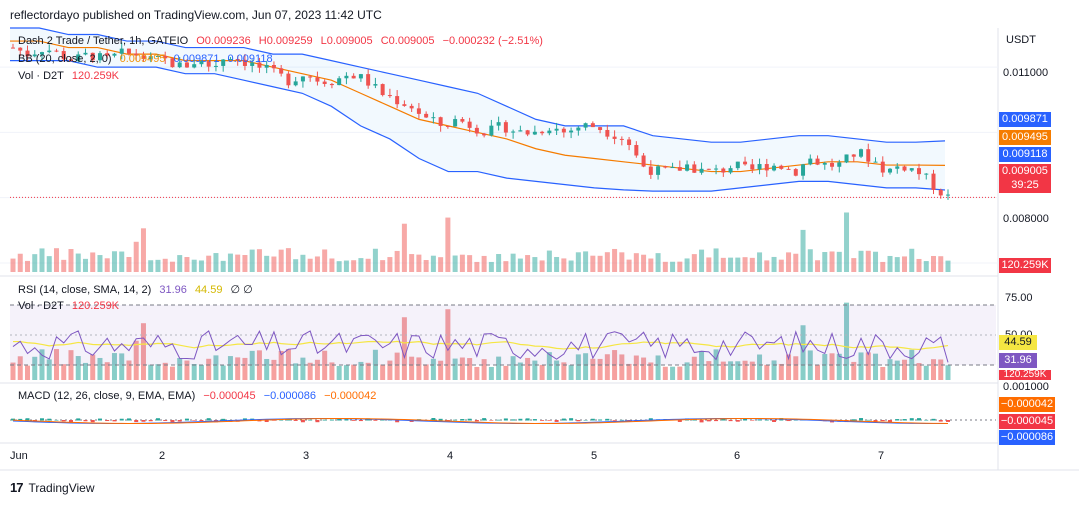 The width and height of the screenshot is (1079, 506). What do you see at coordinates (1021, 40) in the screenshot?
I see `currency-label: USDT` at bounding box center [1021, 40].